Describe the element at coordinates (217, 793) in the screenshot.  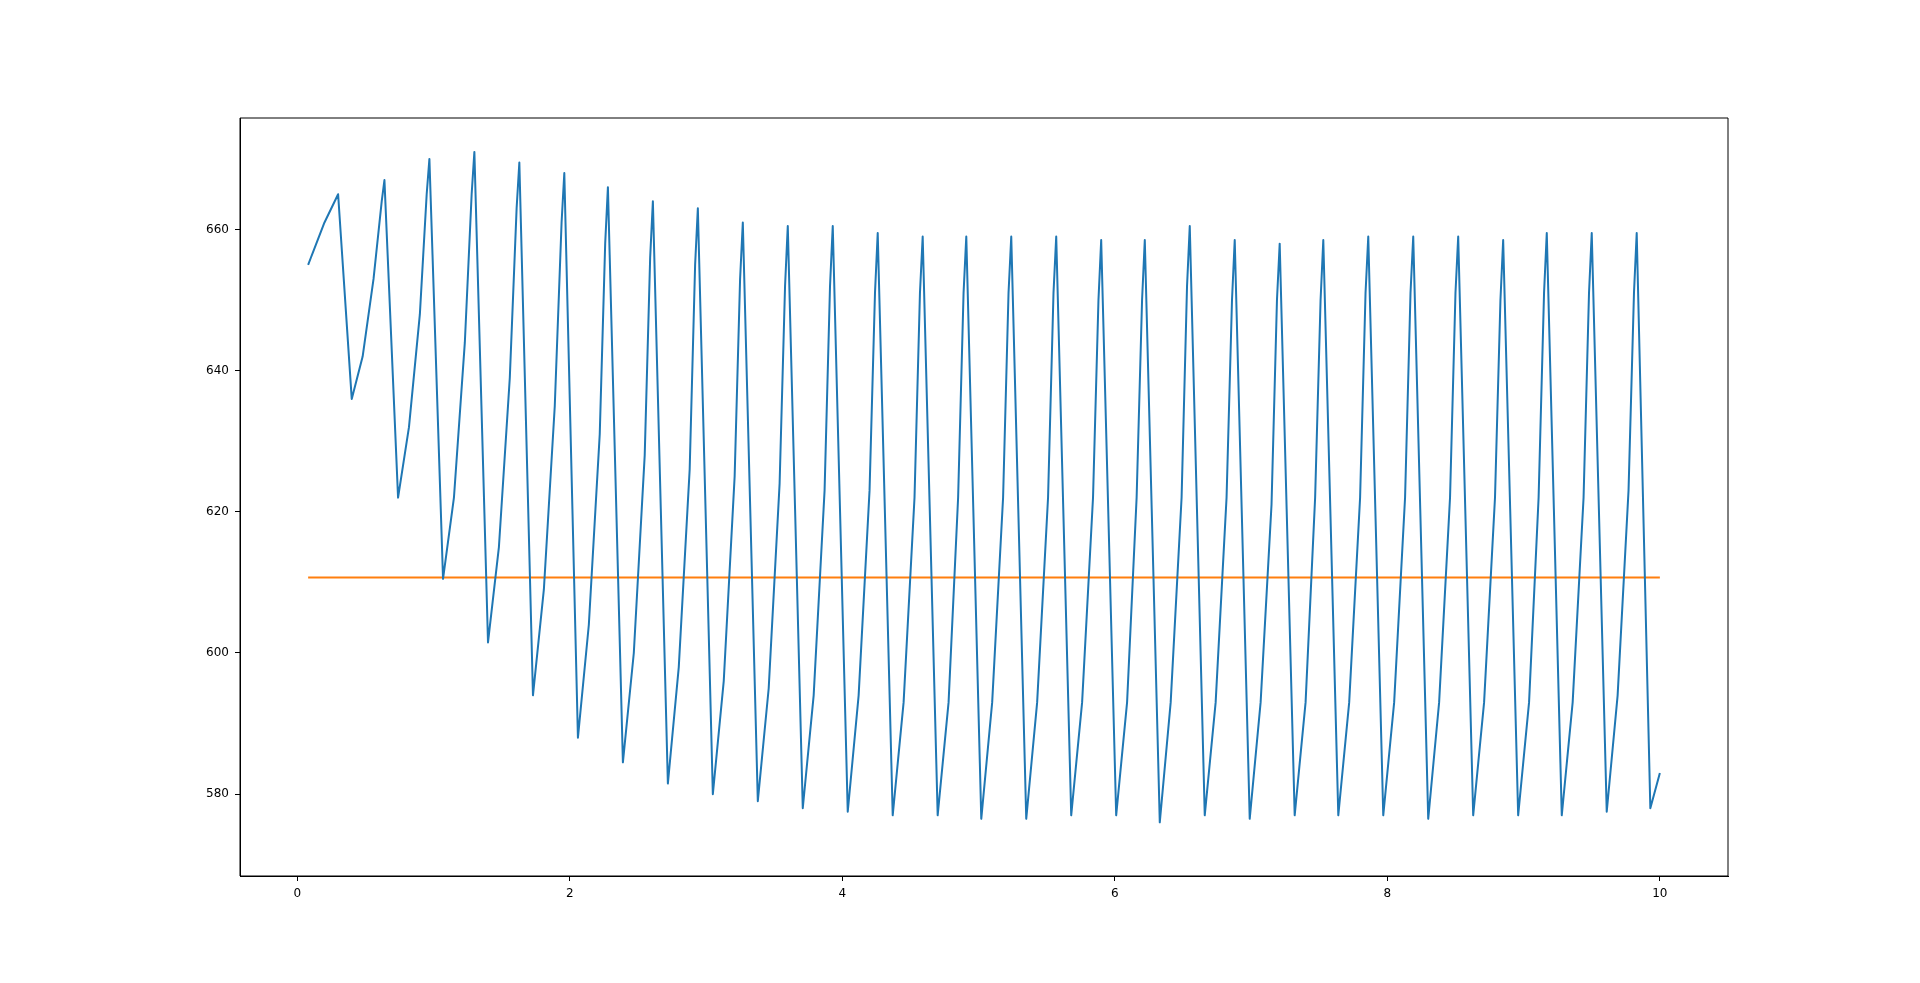
I see `y-tick-label: 580` at that location.